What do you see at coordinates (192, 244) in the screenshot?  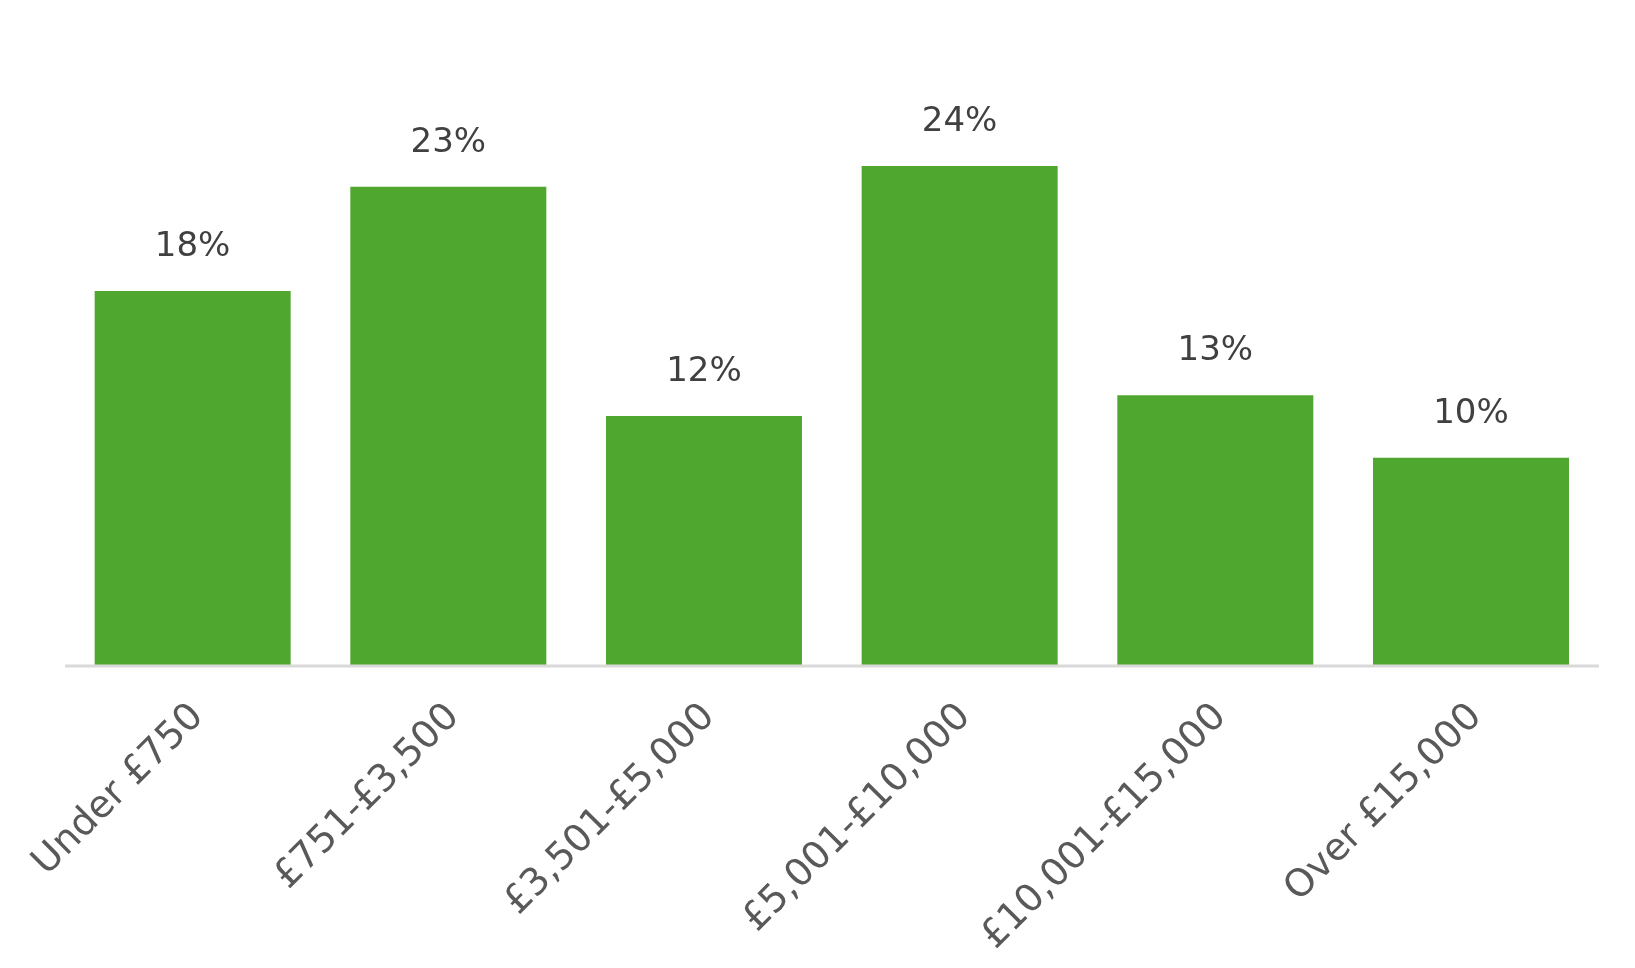 I see `data-label: 18%` at bounding box center [192, 244].